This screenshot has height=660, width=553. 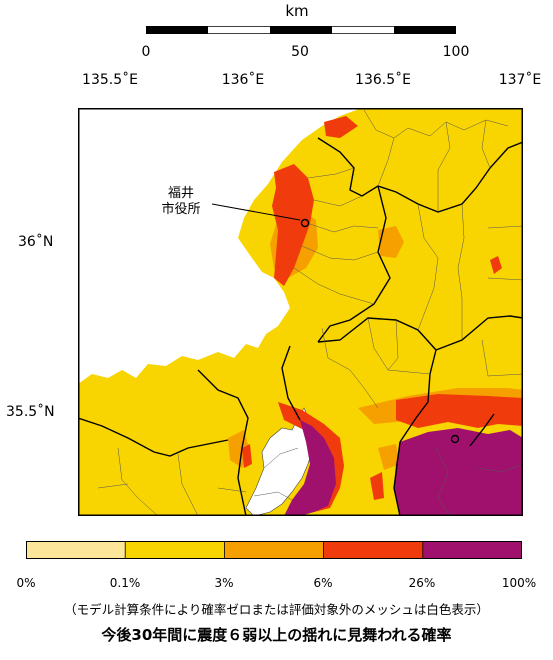 What do you see at coordinates (276, 609) in the screenshot?
I see `legend-note: （モデル計算条件により確率ゼロまたは評価対象外のメッシュは白色表示）` at bounding box center [276, 609].